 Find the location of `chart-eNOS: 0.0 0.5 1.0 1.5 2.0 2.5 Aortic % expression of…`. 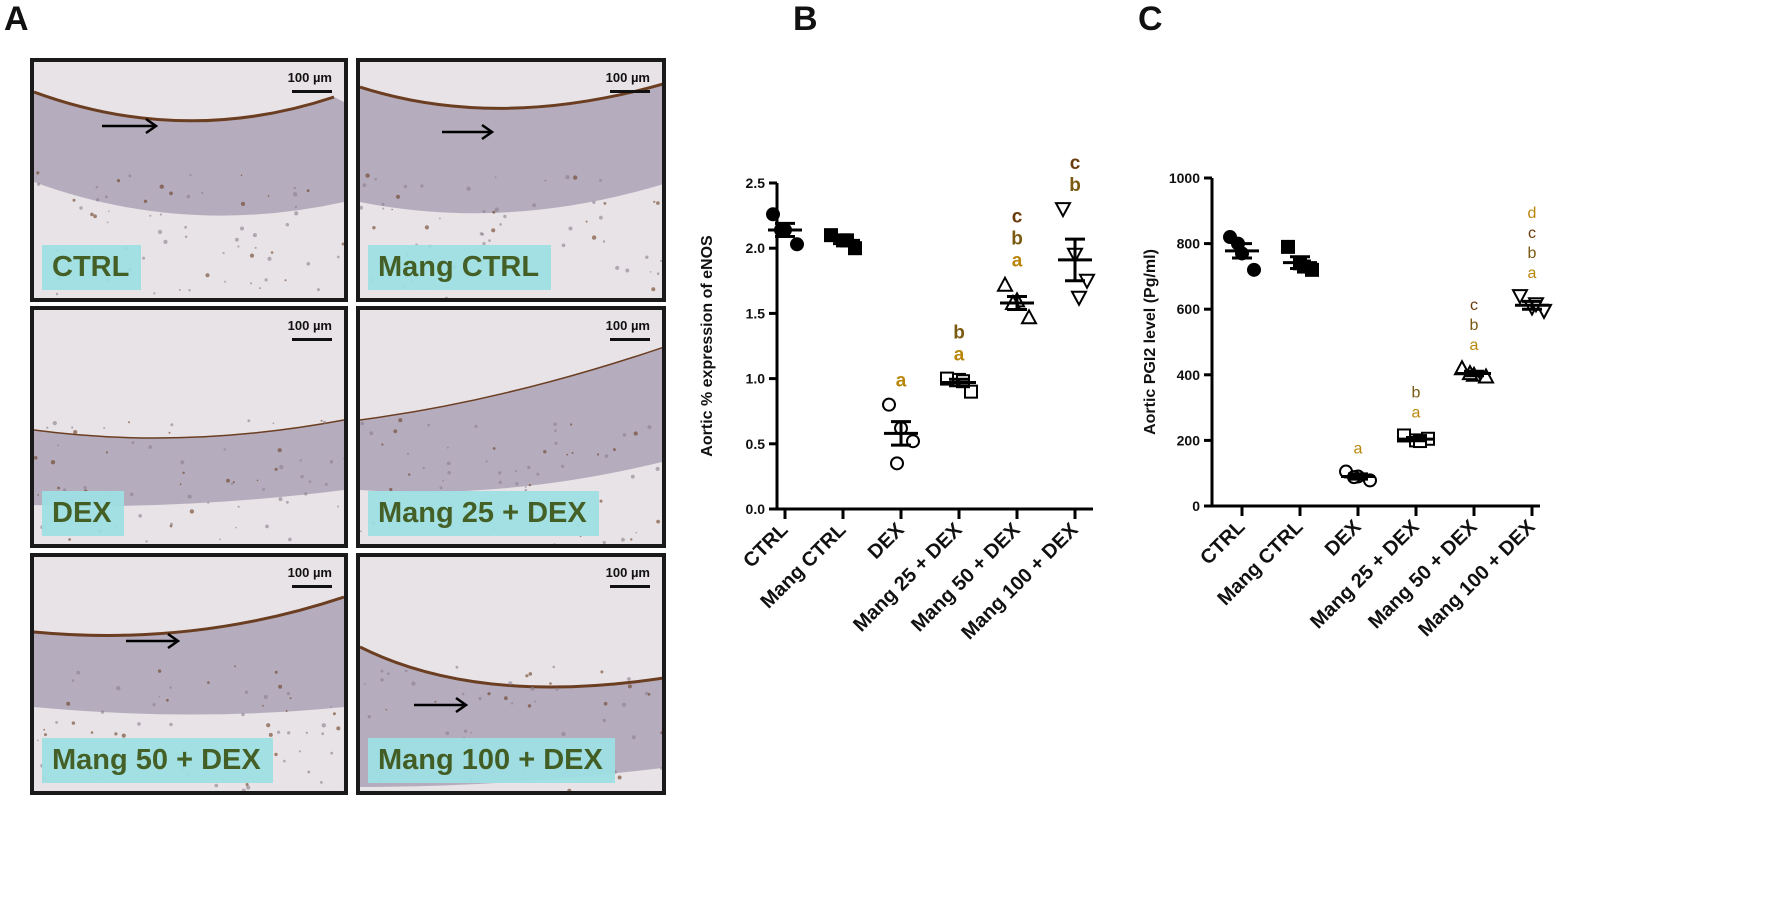

chart-eNOS: 0.0 0.5 1.0 1.5 2.0 2.5 Aortic % expression of… is located at coordinates (897, 398).